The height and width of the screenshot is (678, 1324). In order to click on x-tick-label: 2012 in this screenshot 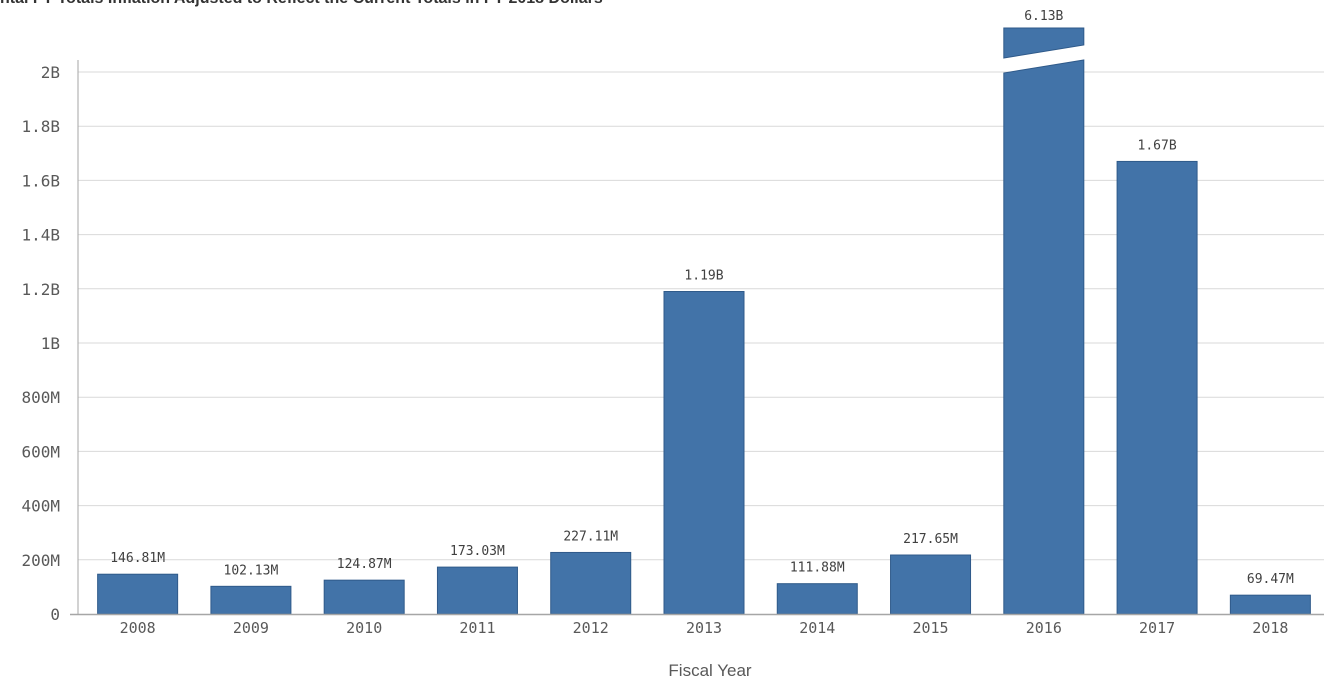, I will do `click(591, 628)`.